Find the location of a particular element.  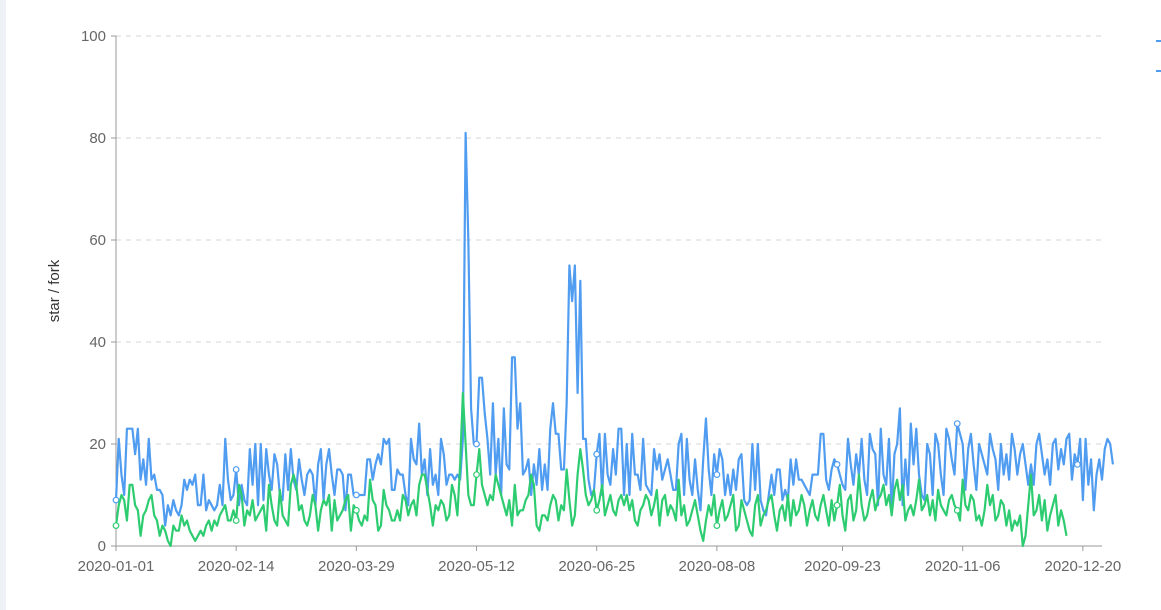

y-tick-label-100: 100 is located at coordinates (93, 36).